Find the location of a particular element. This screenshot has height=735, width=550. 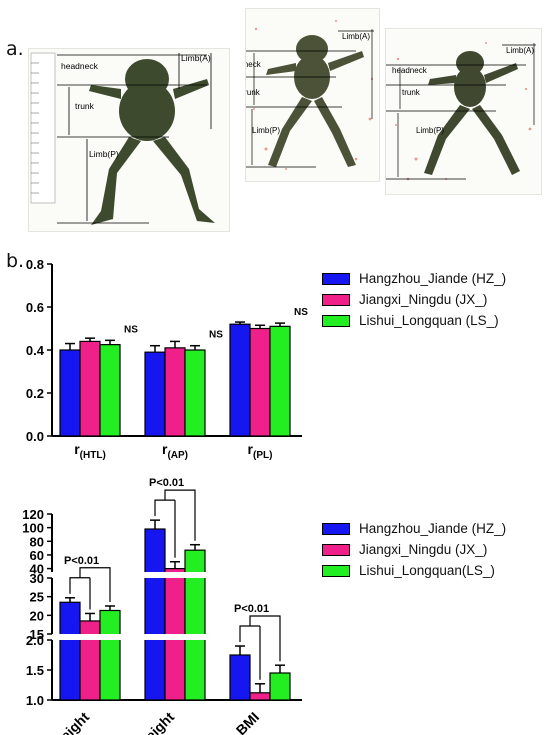

x-category-label: height is located at coordinates (71, 722).